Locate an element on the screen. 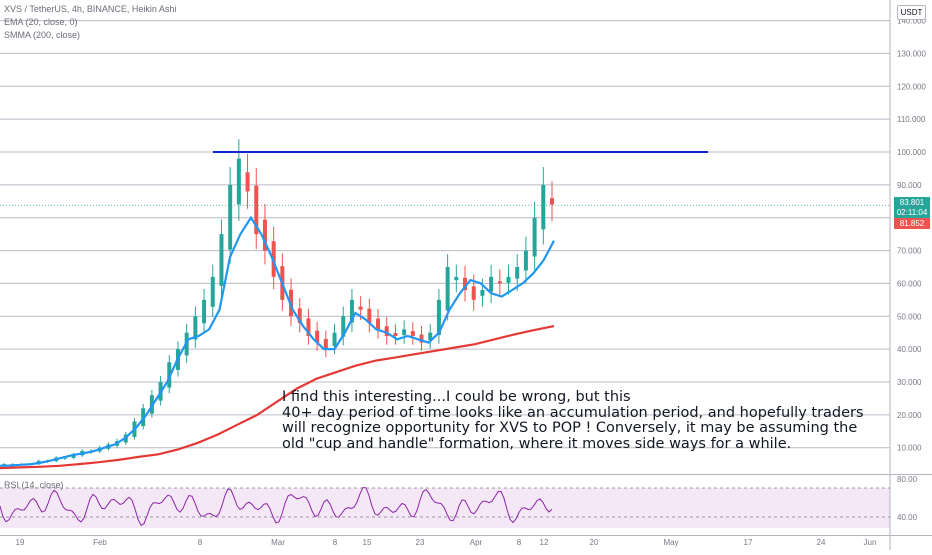 This screenshot has height=555, width=932. countdown-tag: 02:11:04 is located at coordinates (912, 212).